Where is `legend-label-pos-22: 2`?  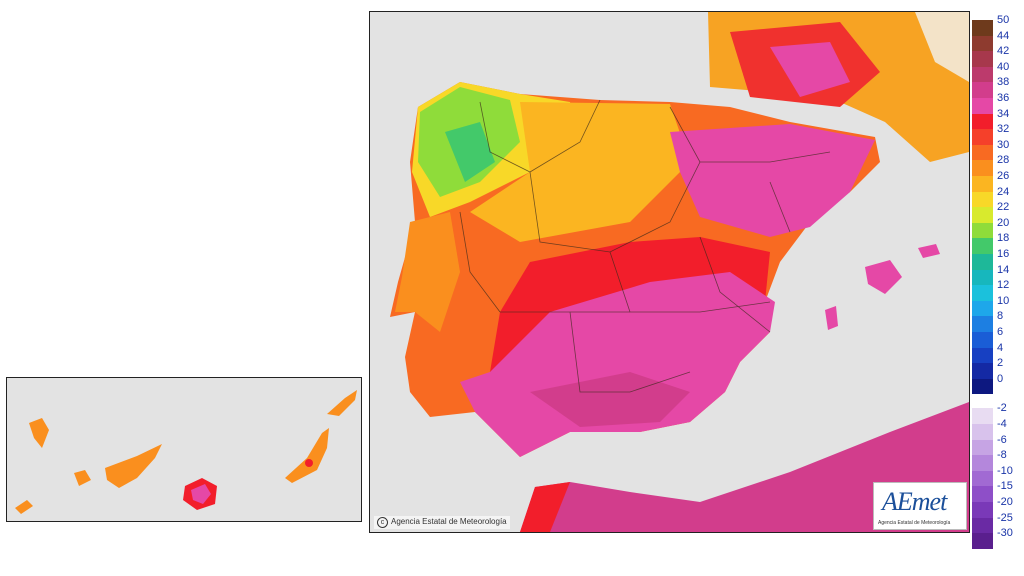 legend-label-pos-22: 2 is located at coordinates (1000, 363).